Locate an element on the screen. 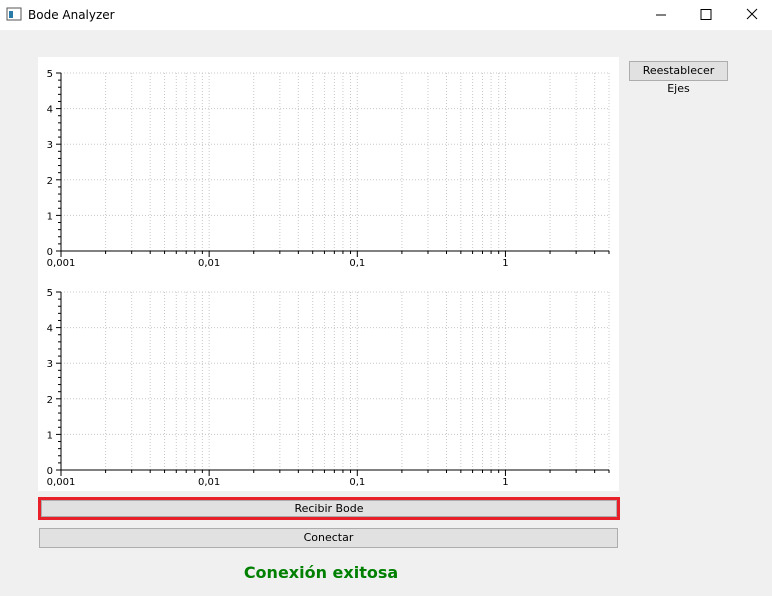  receive-bode-button: Recibir Bode is located at coordinates (329, 508).